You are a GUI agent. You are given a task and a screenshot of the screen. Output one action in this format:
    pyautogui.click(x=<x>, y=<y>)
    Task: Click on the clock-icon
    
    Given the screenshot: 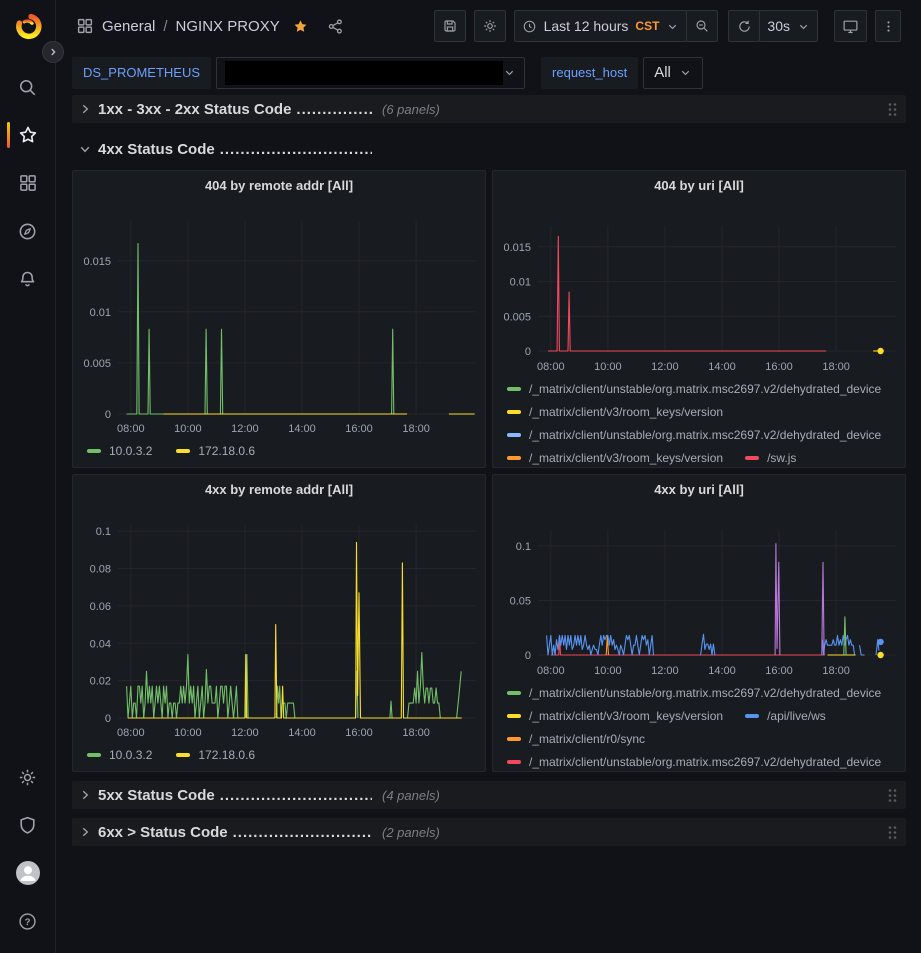 What is the action you would take?
    pyautogui.click(x=529, y=26)
    